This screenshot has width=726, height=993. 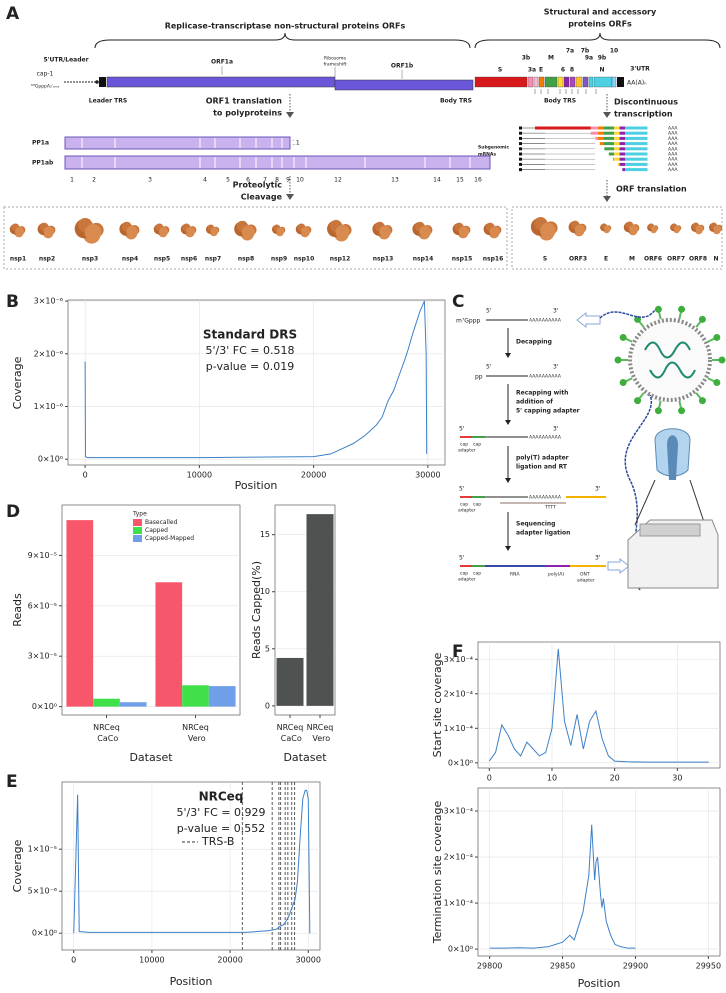 I want to click on x-tick-label: 29950, so click(x=708, y=966).